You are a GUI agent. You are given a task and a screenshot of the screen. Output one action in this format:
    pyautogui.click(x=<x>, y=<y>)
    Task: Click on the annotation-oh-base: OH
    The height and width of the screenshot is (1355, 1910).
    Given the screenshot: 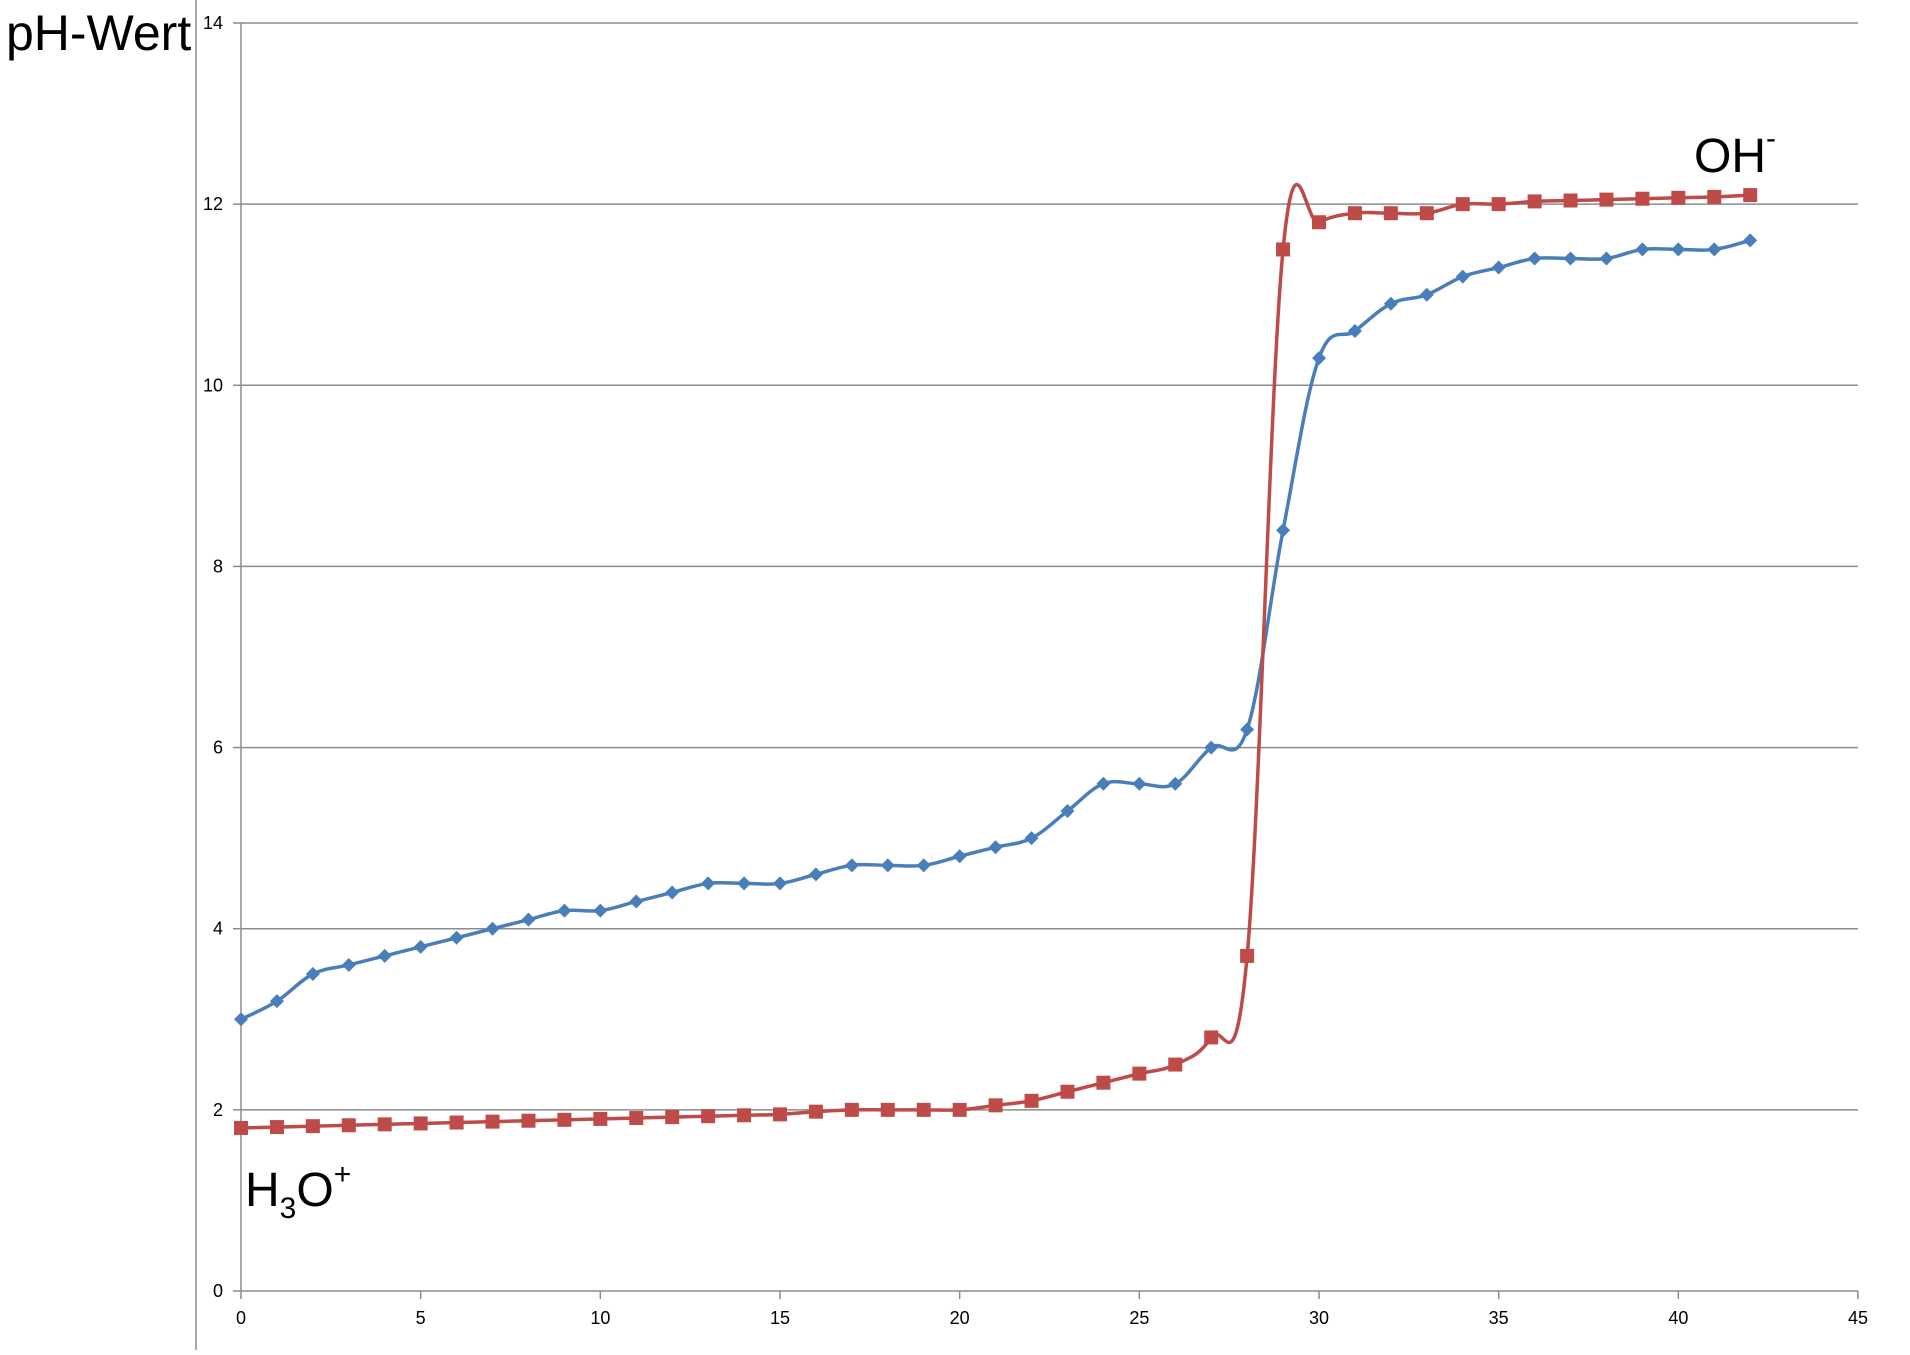 What is the action you would take?
    pyautogui.click(x=1730, y=156)
    